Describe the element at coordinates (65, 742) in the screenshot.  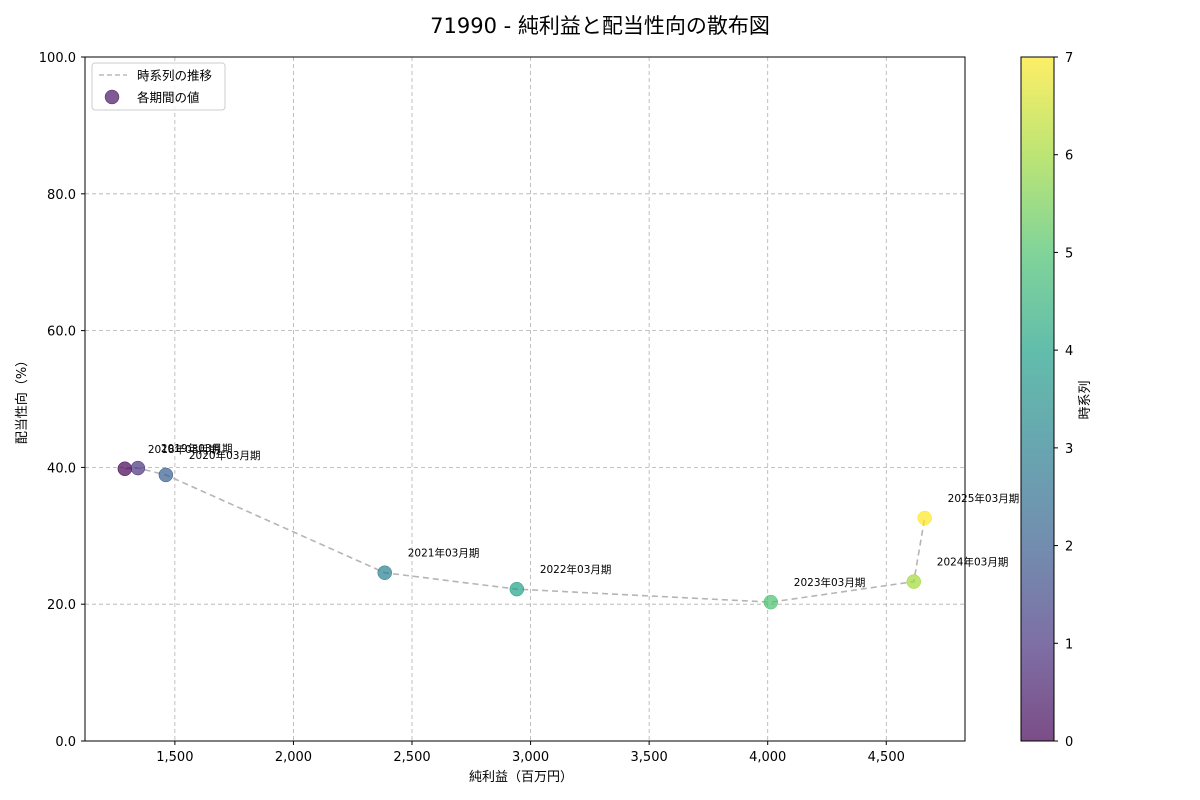
I see `y-tick-label: 0.0` at that location.